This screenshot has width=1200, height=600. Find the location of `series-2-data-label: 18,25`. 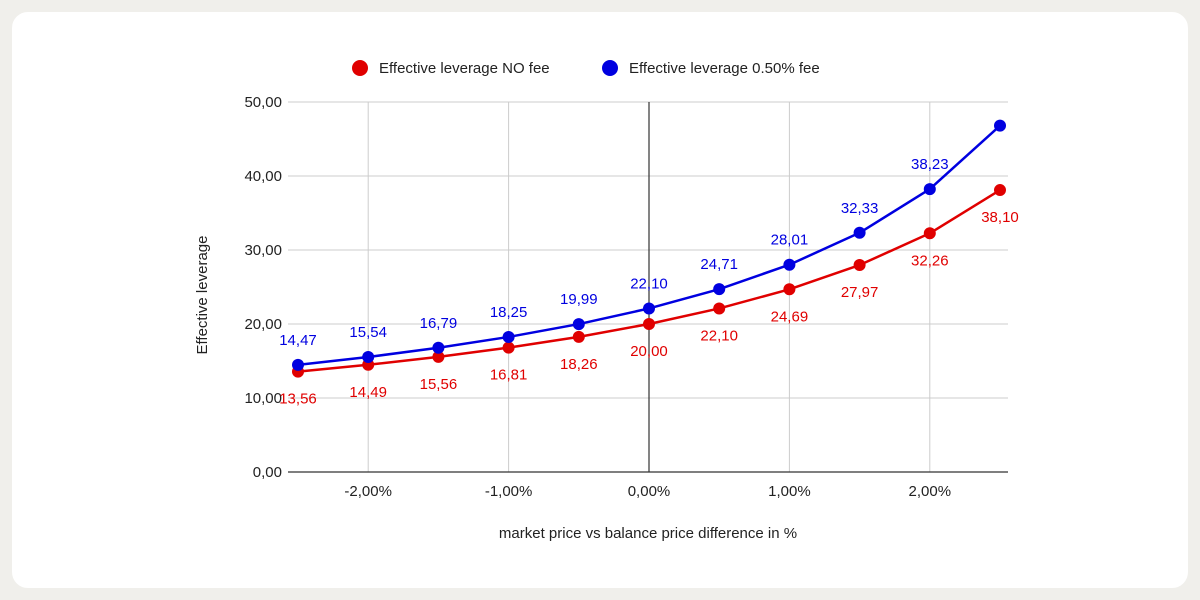

series-2-data-label: 18,25 is located at coordinates (509, 312).